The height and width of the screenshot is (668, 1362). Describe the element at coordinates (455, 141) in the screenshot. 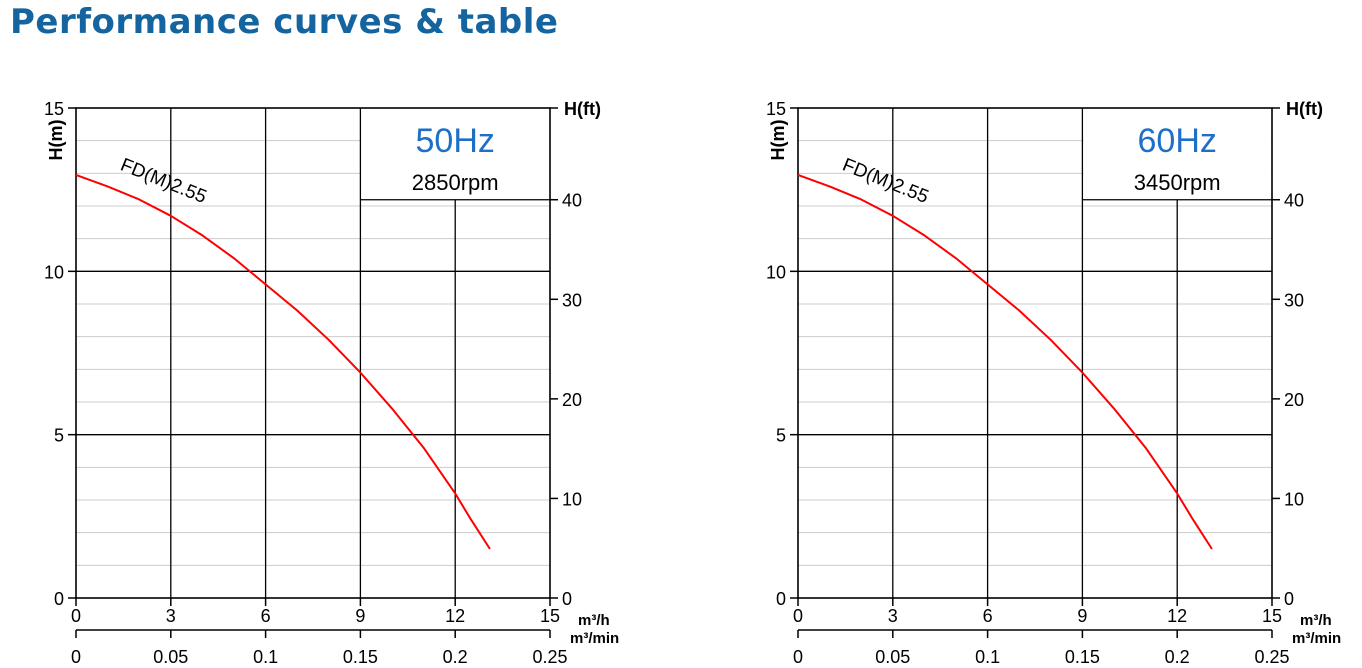

I see `frequency-label: 50Hz` at that location.